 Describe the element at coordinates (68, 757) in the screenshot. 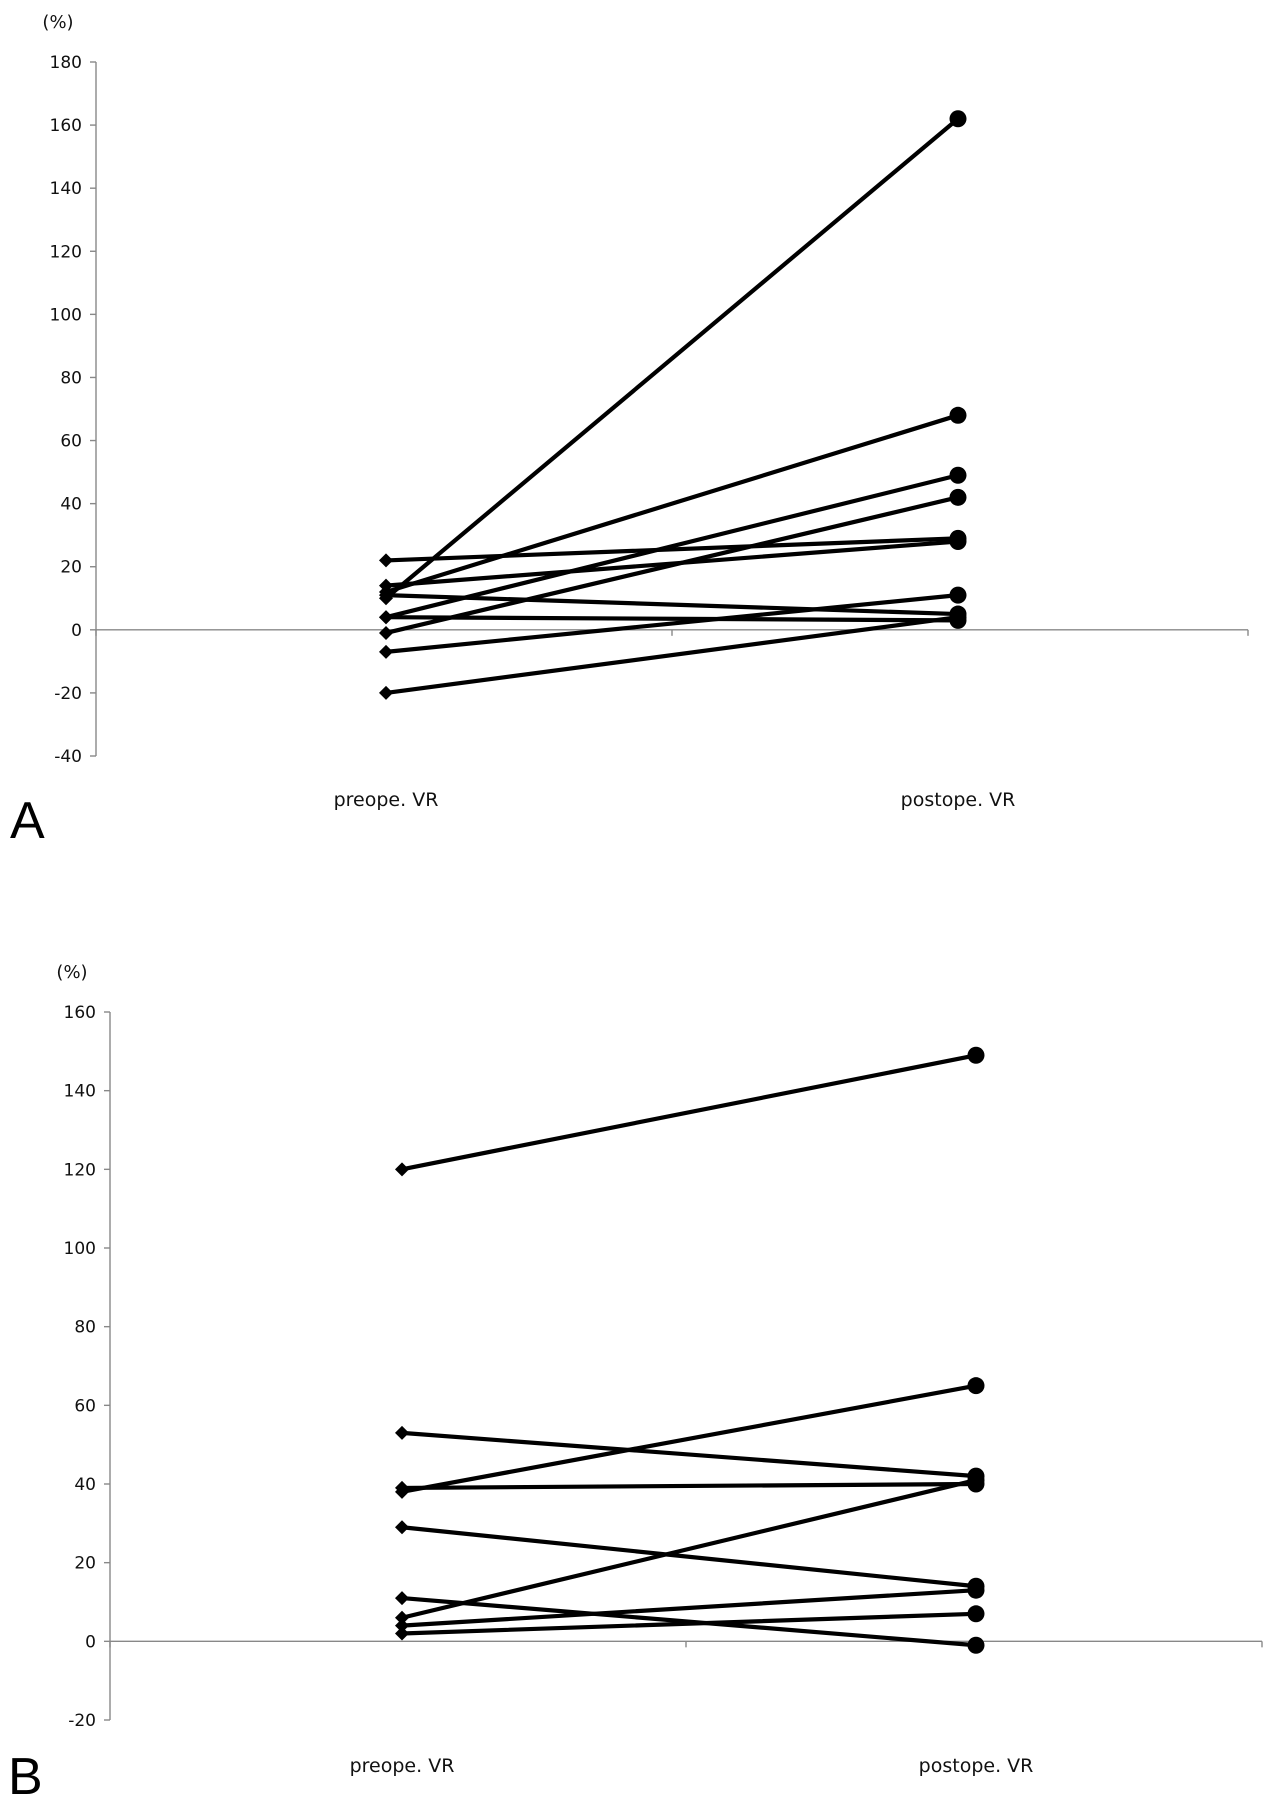

I see `y-tick-label: -40` at that location.